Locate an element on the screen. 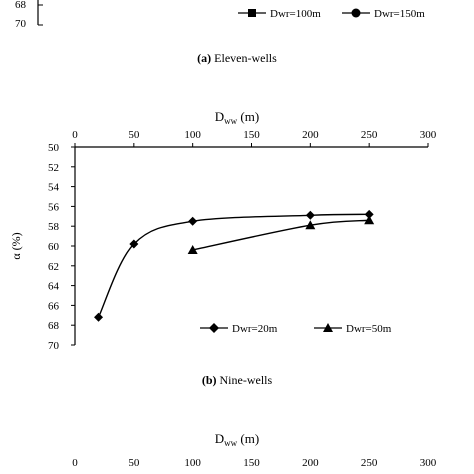 This screenshot has width=474, height=474. y-tick-label: 52 is located at coordinates (53, 168).